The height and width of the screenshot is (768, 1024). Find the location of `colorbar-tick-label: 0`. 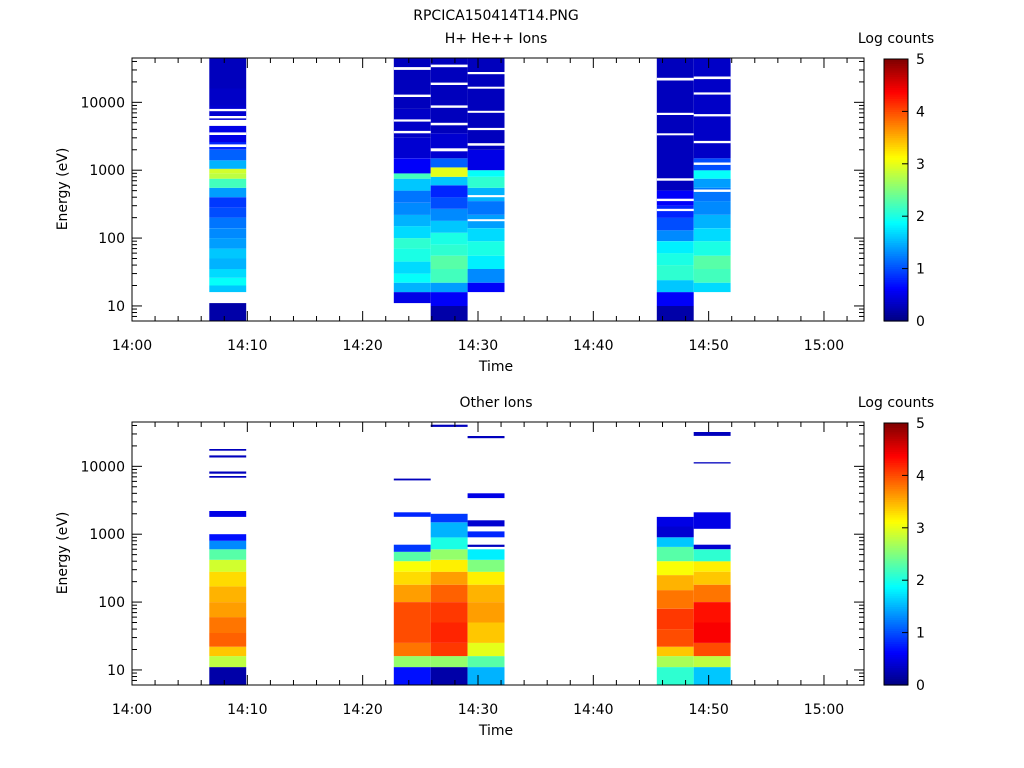

colorbar-tick-label: 0 is located at coordinates (920, 686).